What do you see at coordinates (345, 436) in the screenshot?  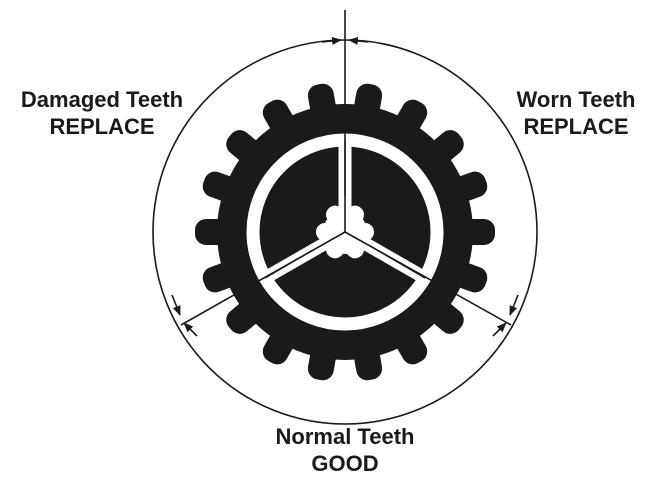 I see `normal-teeth-title: Normal Teeth` at bounding box center [345, 436].